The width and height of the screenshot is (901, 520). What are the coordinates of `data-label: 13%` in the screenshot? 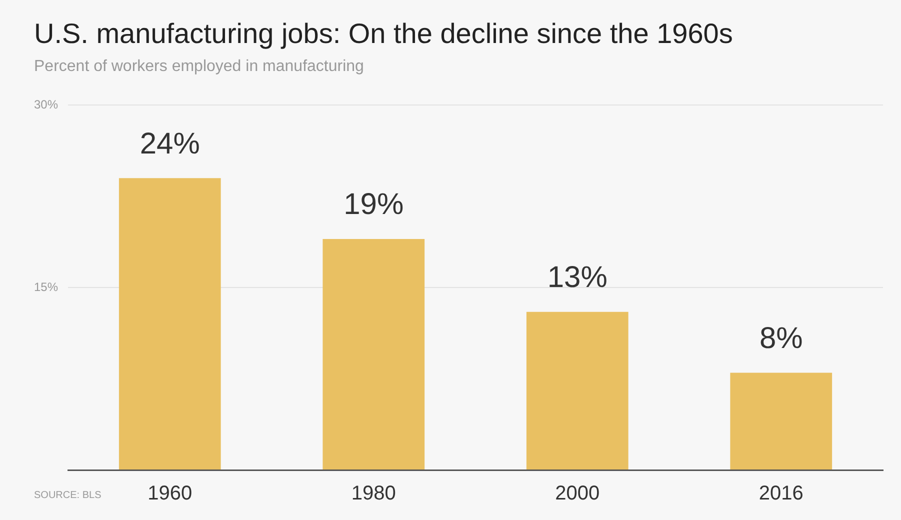 It's located at (577, 277).